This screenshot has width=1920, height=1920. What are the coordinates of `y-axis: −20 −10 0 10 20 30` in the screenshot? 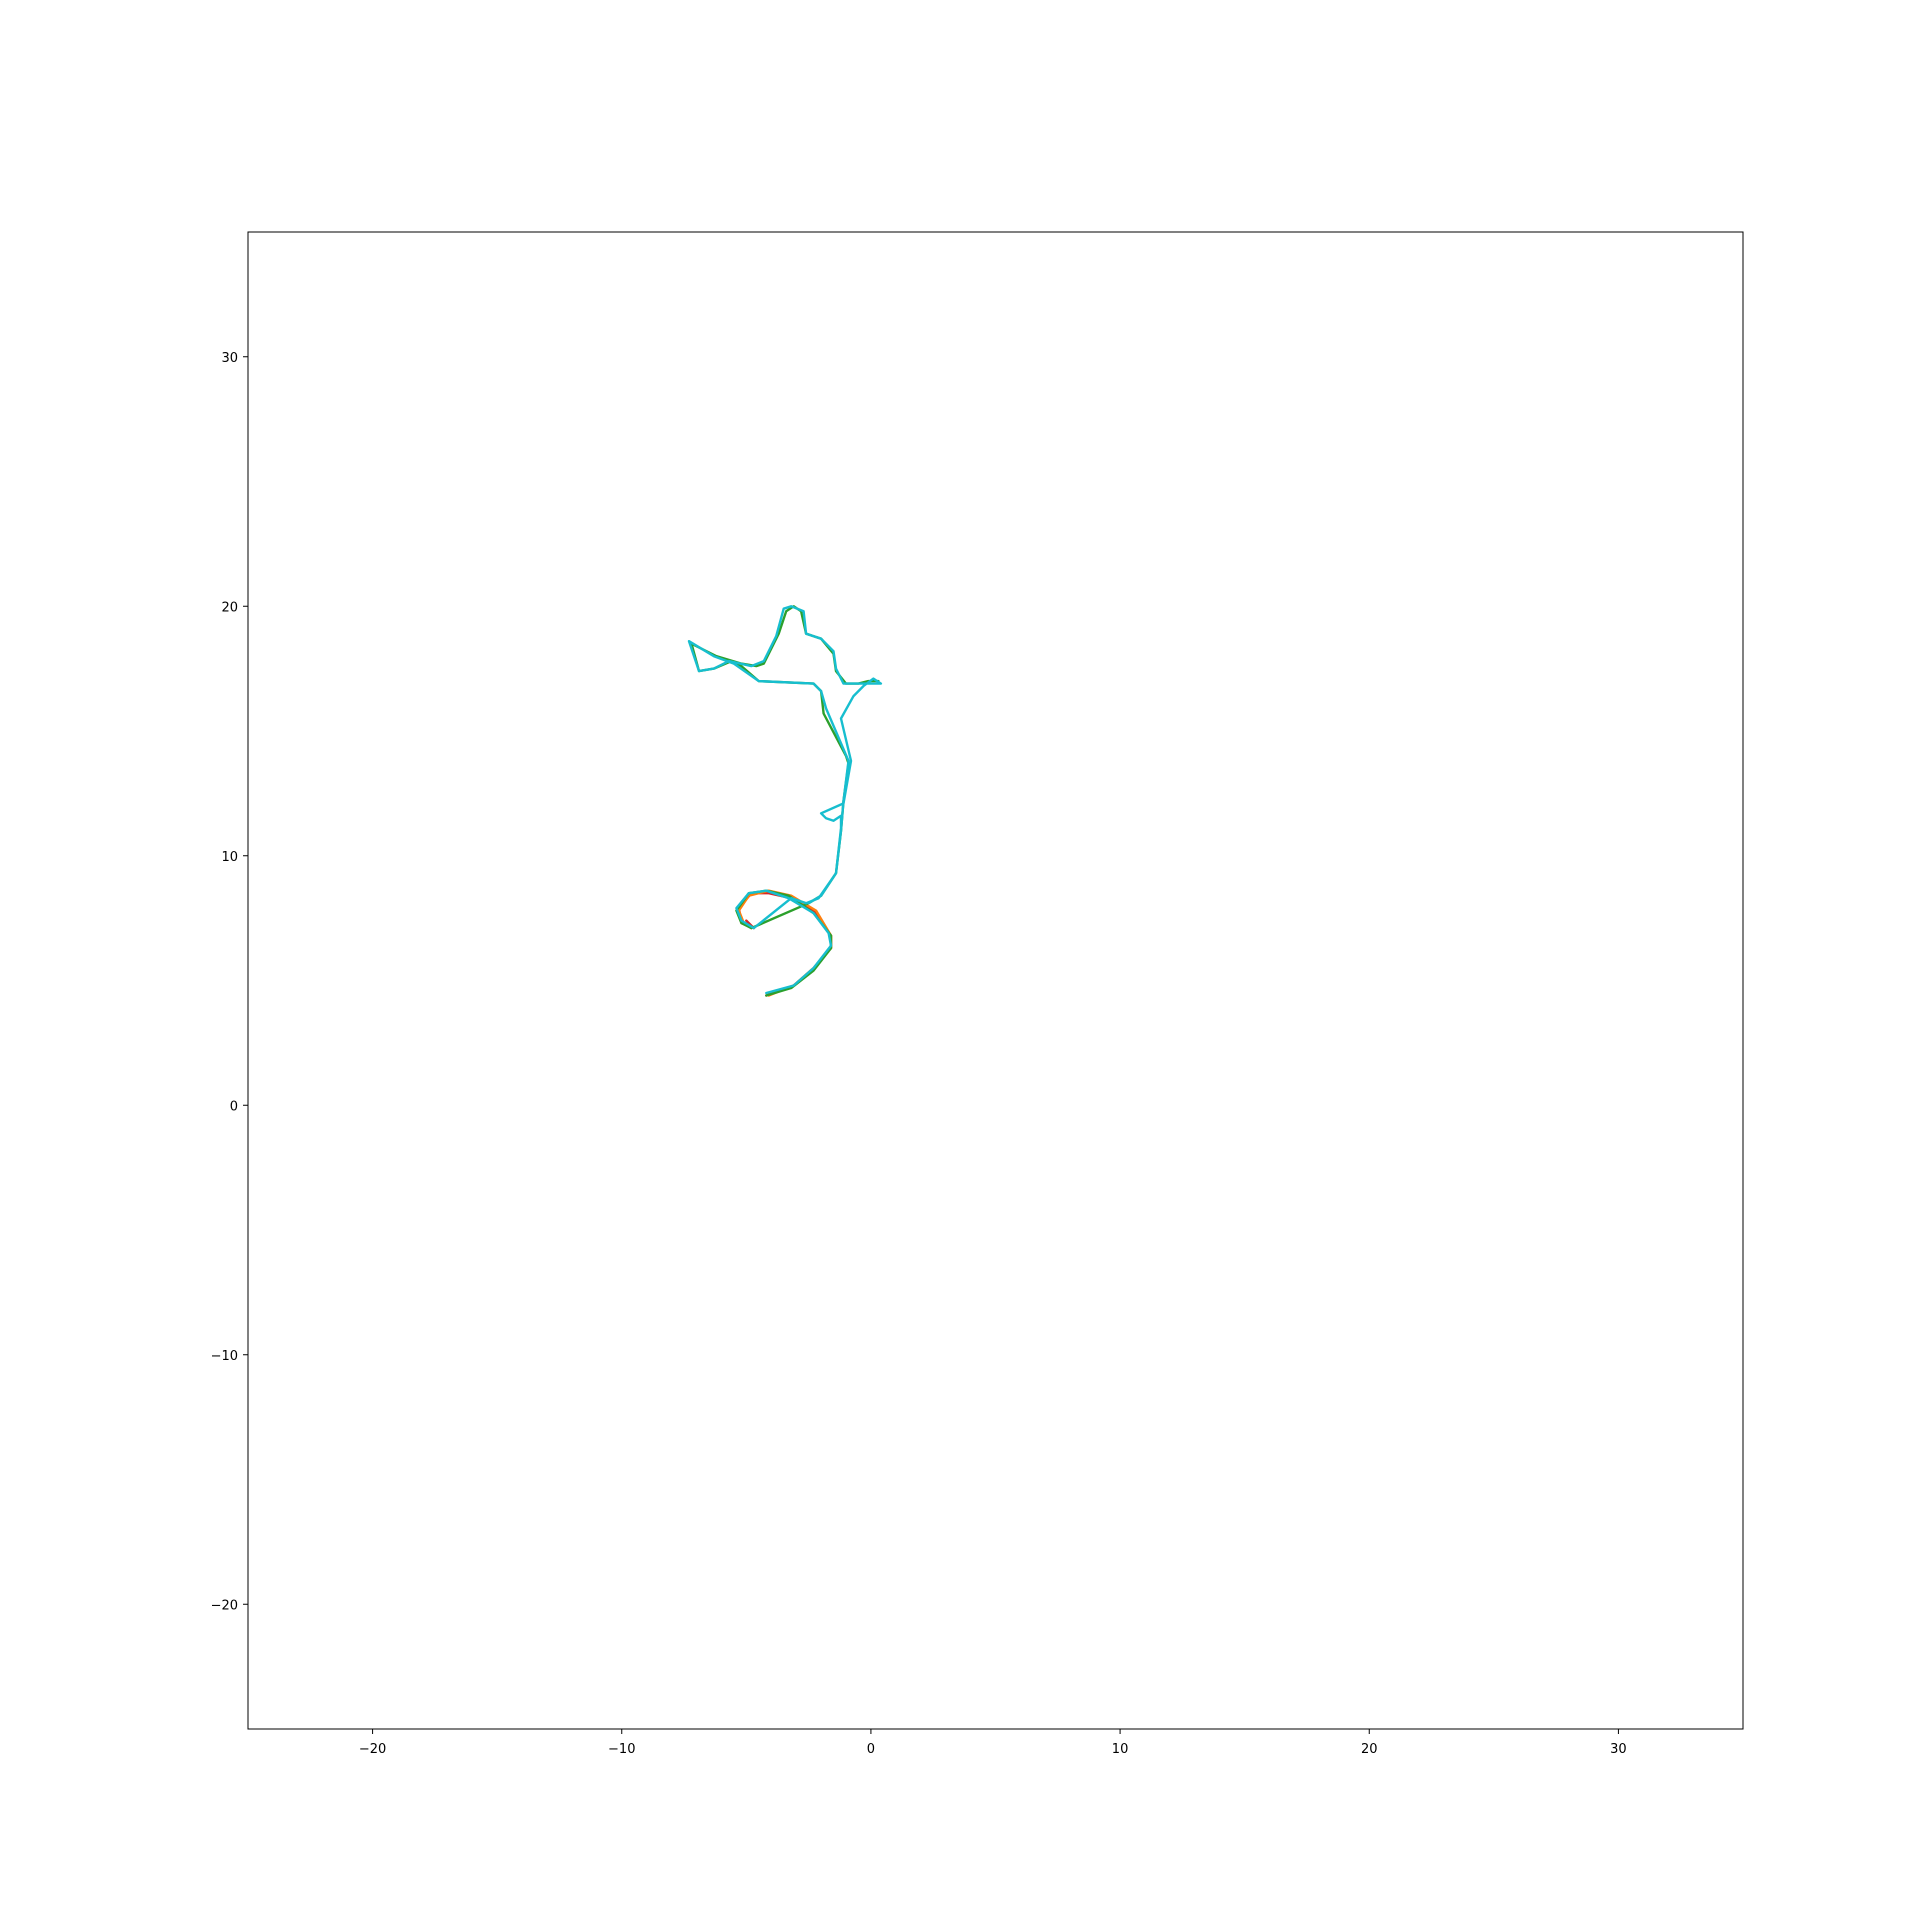 It's located at (229, 982).